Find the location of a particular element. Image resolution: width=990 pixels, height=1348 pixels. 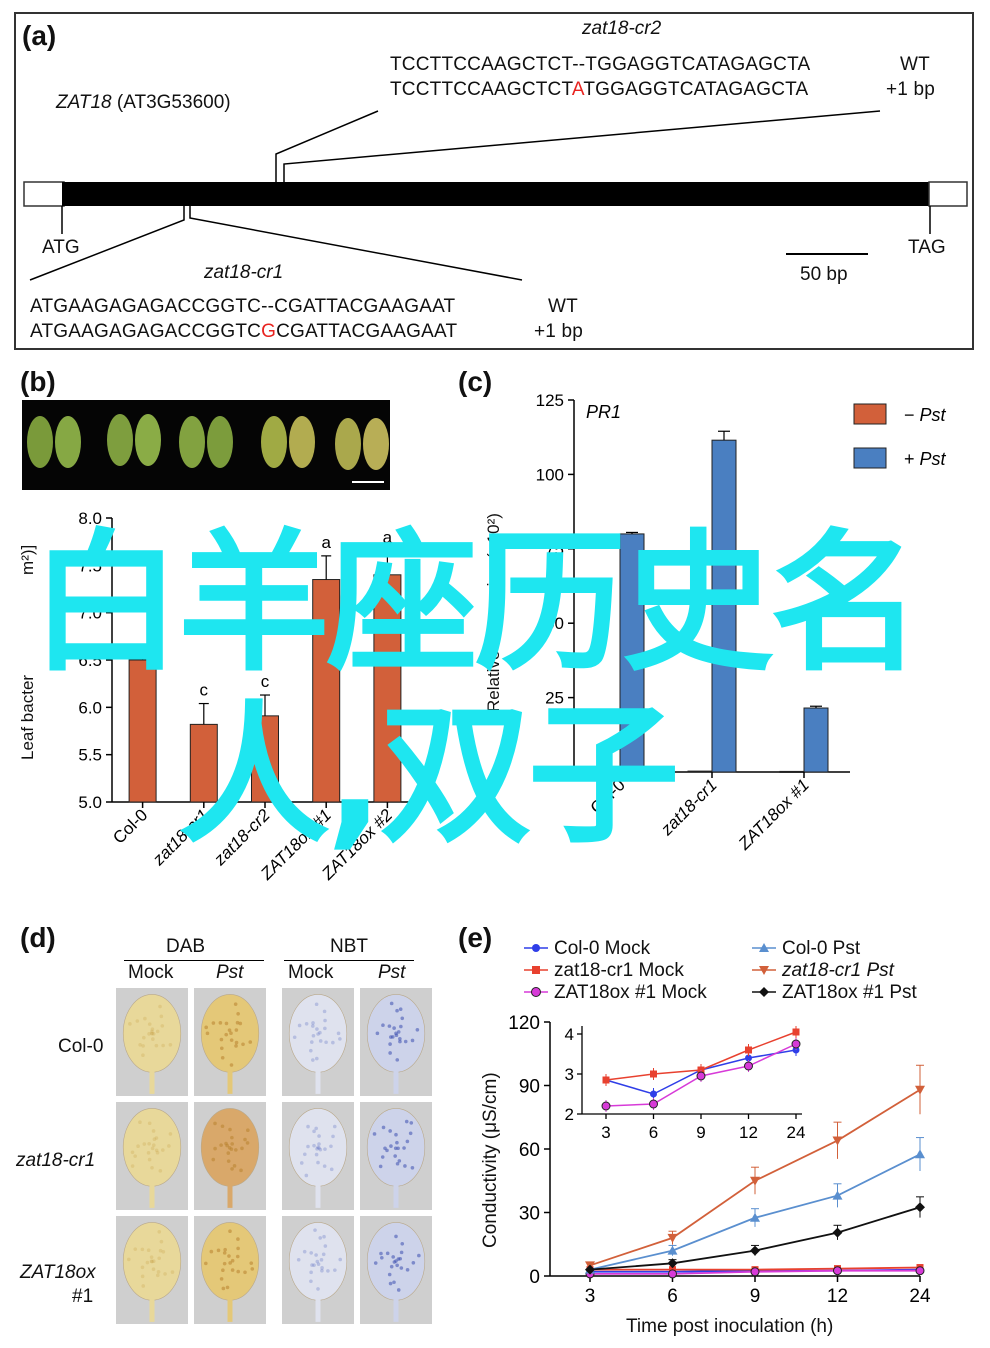

cr2-wt-seq: TCCTTCCAAGCTCT--TGGAGGTCATAGAGCTA is located at coordinates (600, 64).